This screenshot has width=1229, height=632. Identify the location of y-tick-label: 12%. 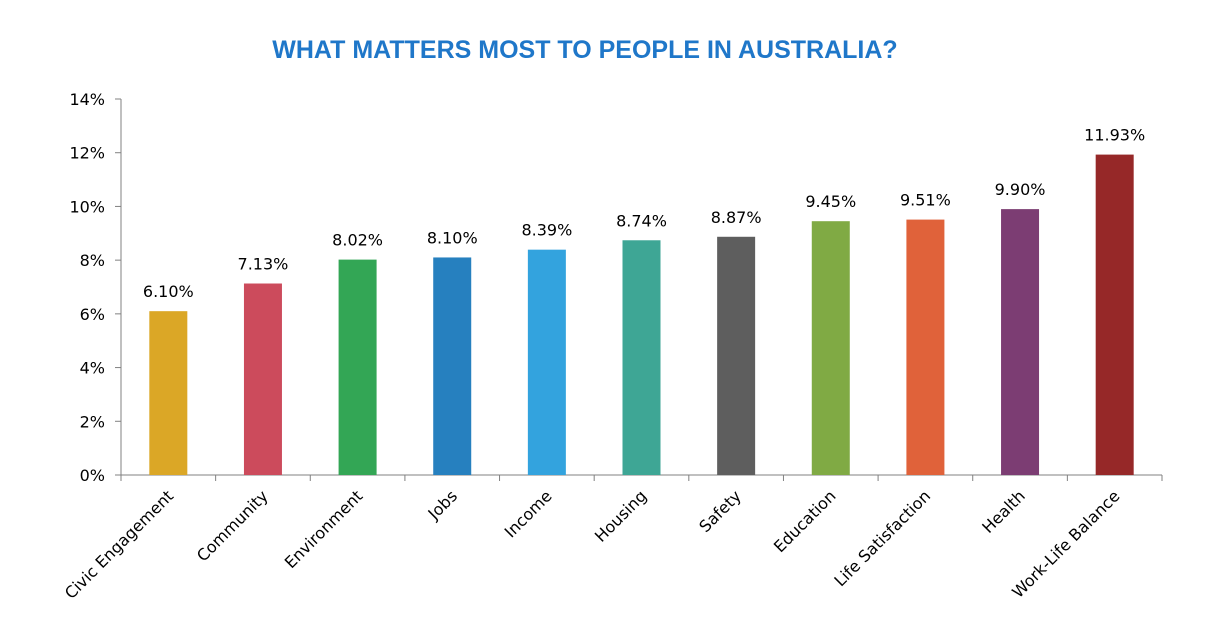
(87, 153).